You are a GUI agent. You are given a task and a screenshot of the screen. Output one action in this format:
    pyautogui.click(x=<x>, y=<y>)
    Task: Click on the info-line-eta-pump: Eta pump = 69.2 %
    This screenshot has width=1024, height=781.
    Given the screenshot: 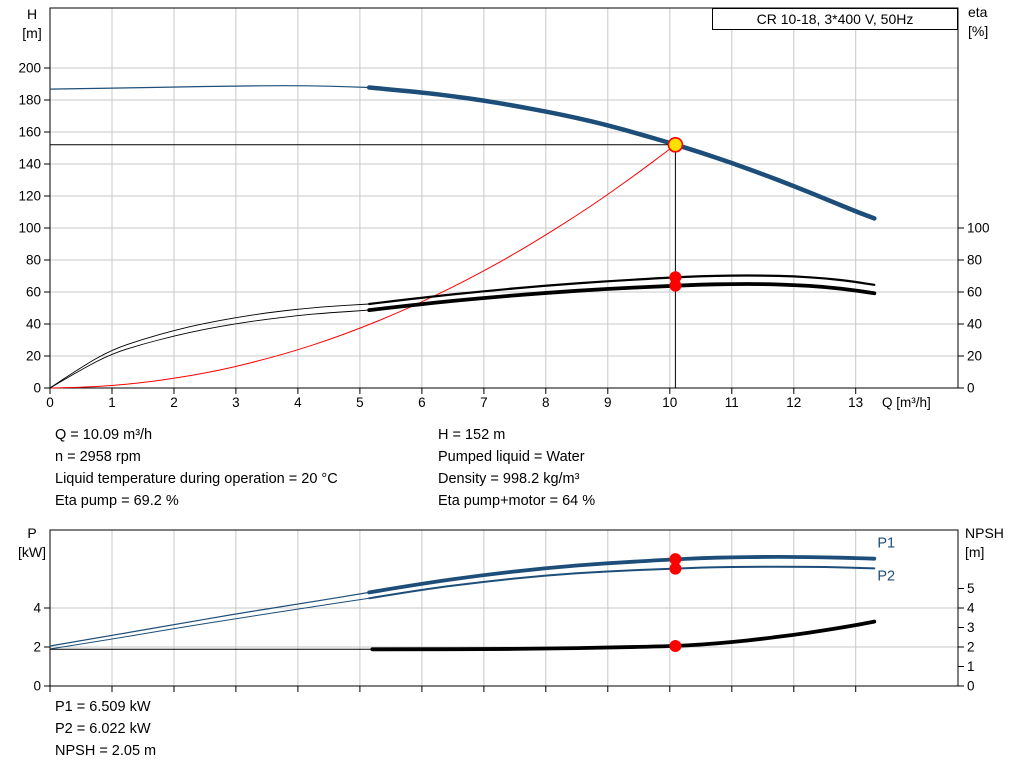 What is the action you would take?
    pyautogui.click(x=117, y=501)
    